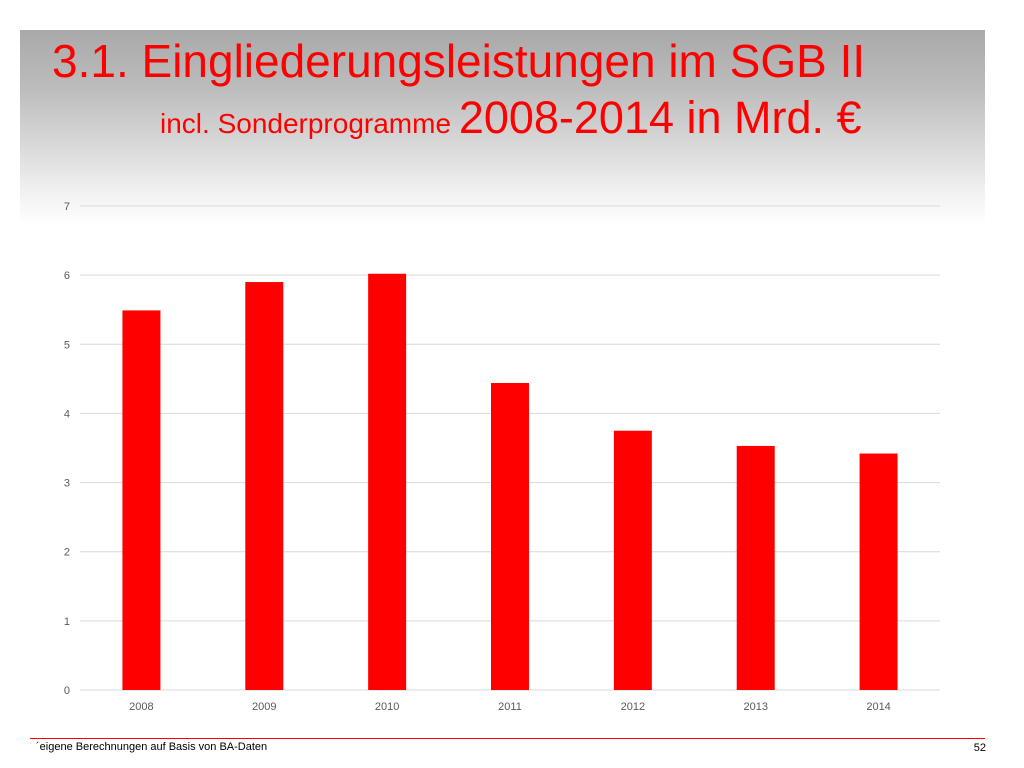 This screenshot has width=1024, height=768. What do you see at coordinates (67, 345) in the screenshot?
I see `y-tick-label: 5` at bounding box center [67, 345].